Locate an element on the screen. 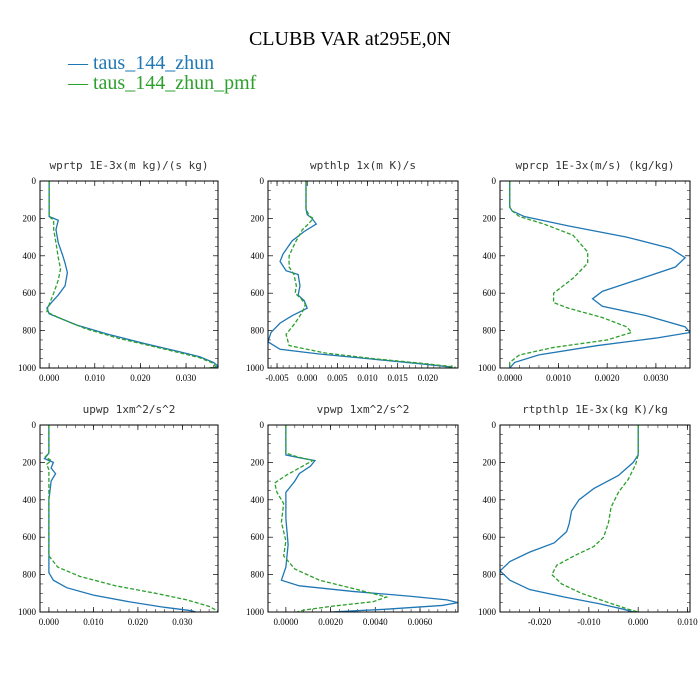  panel-title: rtpthlp 1E-3x(kg K)/kg is located at coordinates (595, 409).